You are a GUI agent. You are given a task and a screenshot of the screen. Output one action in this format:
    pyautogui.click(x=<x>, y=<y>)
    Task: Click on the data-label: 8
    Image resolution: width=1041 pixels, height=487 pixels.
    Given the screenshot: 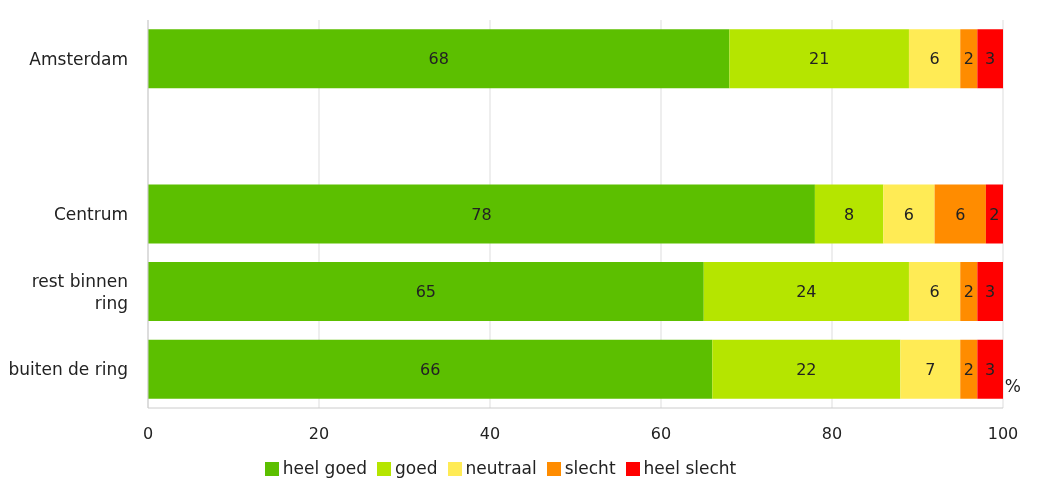 What is the action you would take?
    pyautogui.click(x=849, y=214)
    